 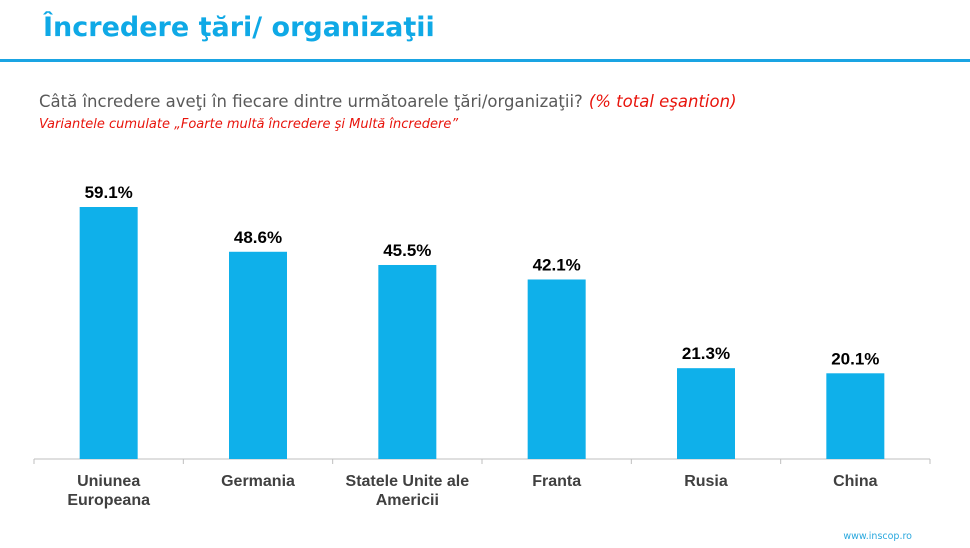 What do you see at coordinates (485, 60) in the screenshot?
I see `title-divider` at bounding box center [485, 60].